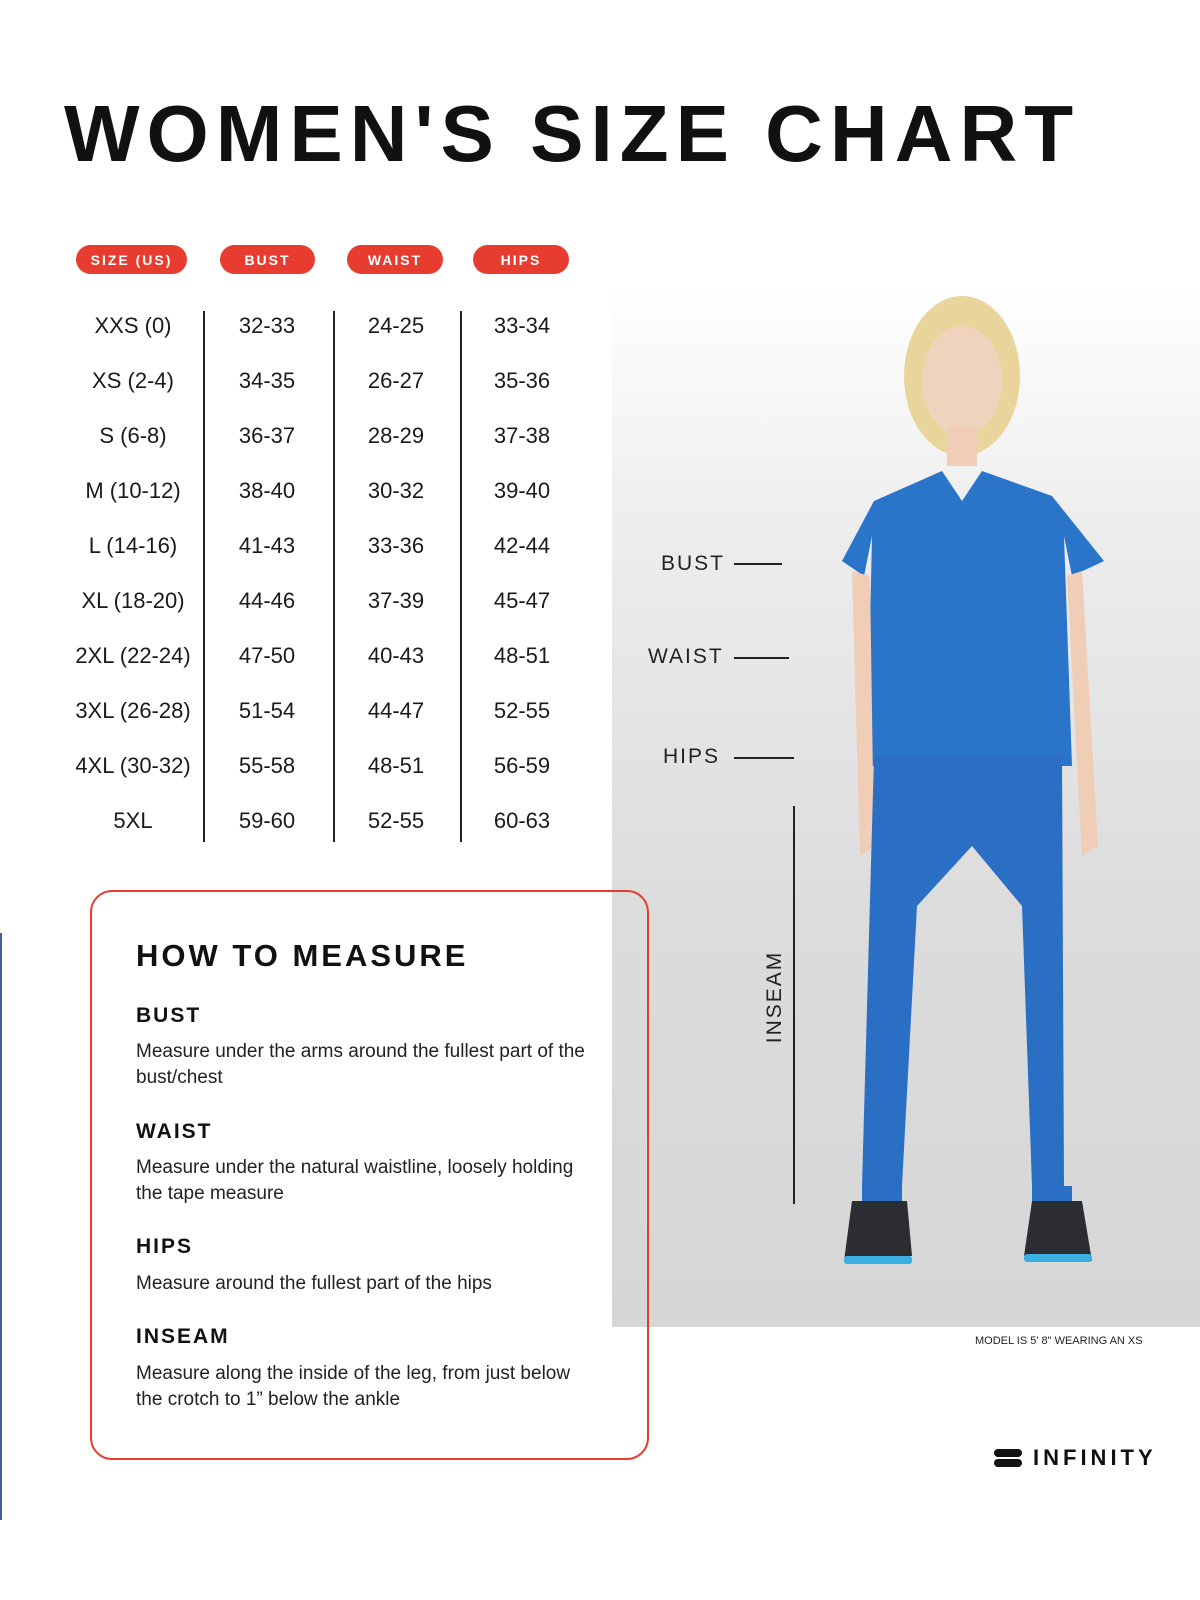  I want to click on measurement-cell: 35-36, so click(522, 380).